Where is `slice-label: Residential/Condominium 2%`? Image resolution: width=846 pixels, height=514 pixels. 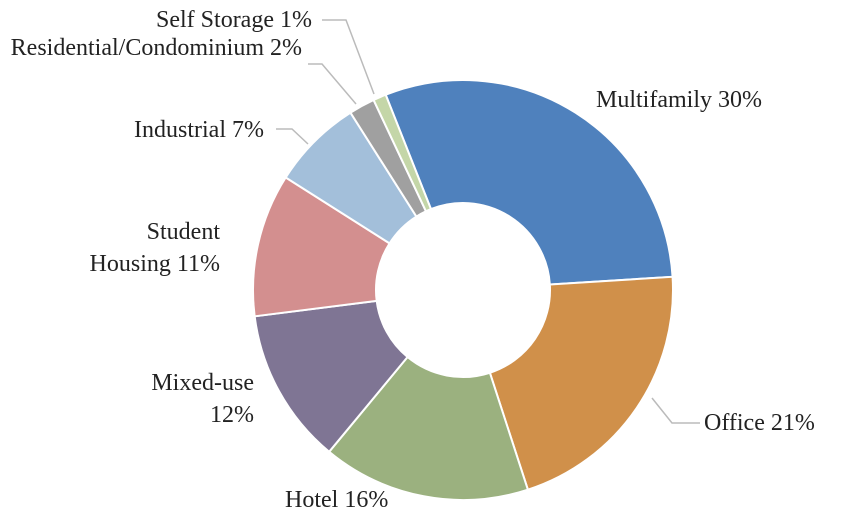
slice-label: Residential/Condominium 2% is located at coordinates (152, 48).